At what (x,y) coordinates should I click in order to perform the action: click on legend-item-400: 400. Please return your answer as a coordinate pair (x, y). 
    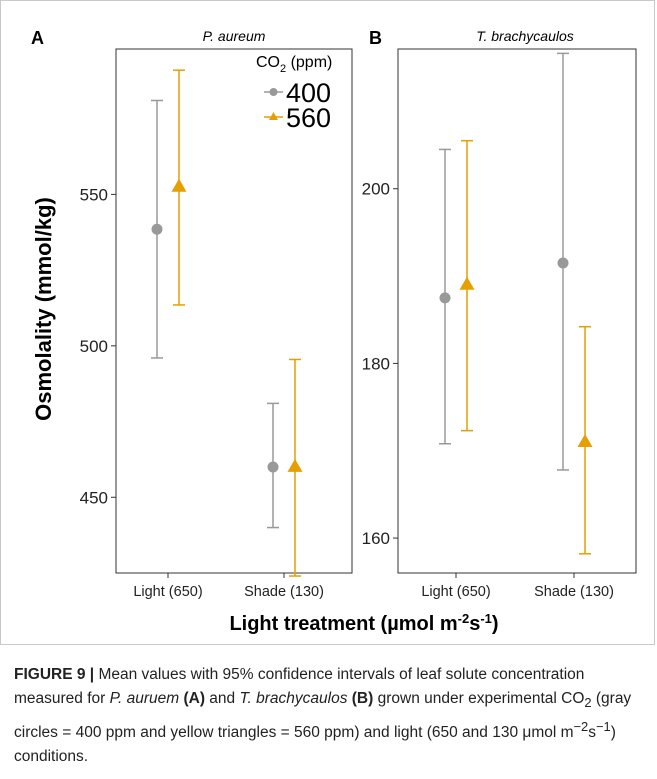
    Looking at the image, I should click on (297, 93).